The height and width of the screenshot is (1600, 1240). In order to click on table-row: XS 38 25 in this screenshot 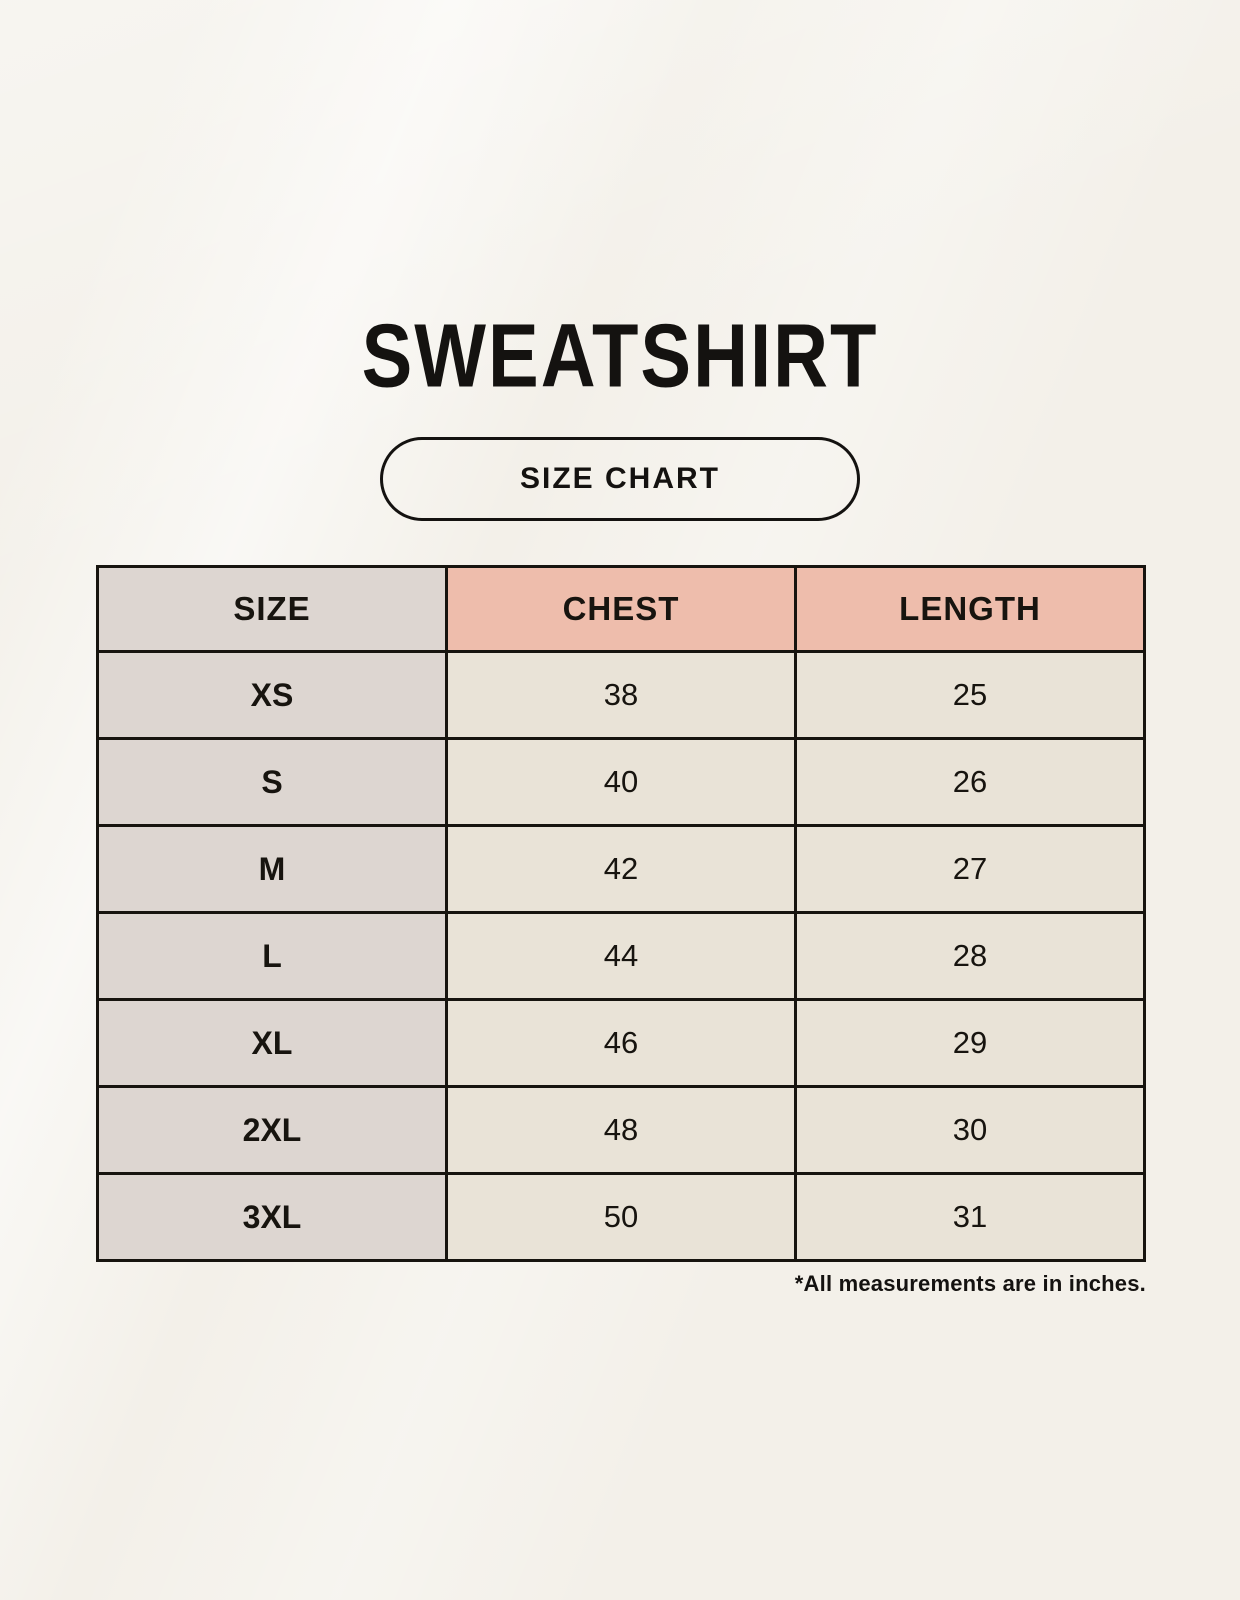, I will do `click(621, 695)`.